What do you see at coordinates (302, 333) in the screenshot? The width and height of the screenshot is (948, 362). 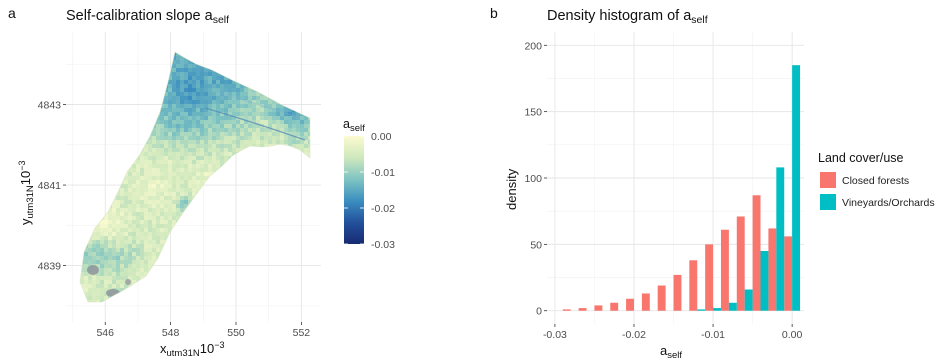 I see `x-tick-label: 552` at bounding box center [302, 333].